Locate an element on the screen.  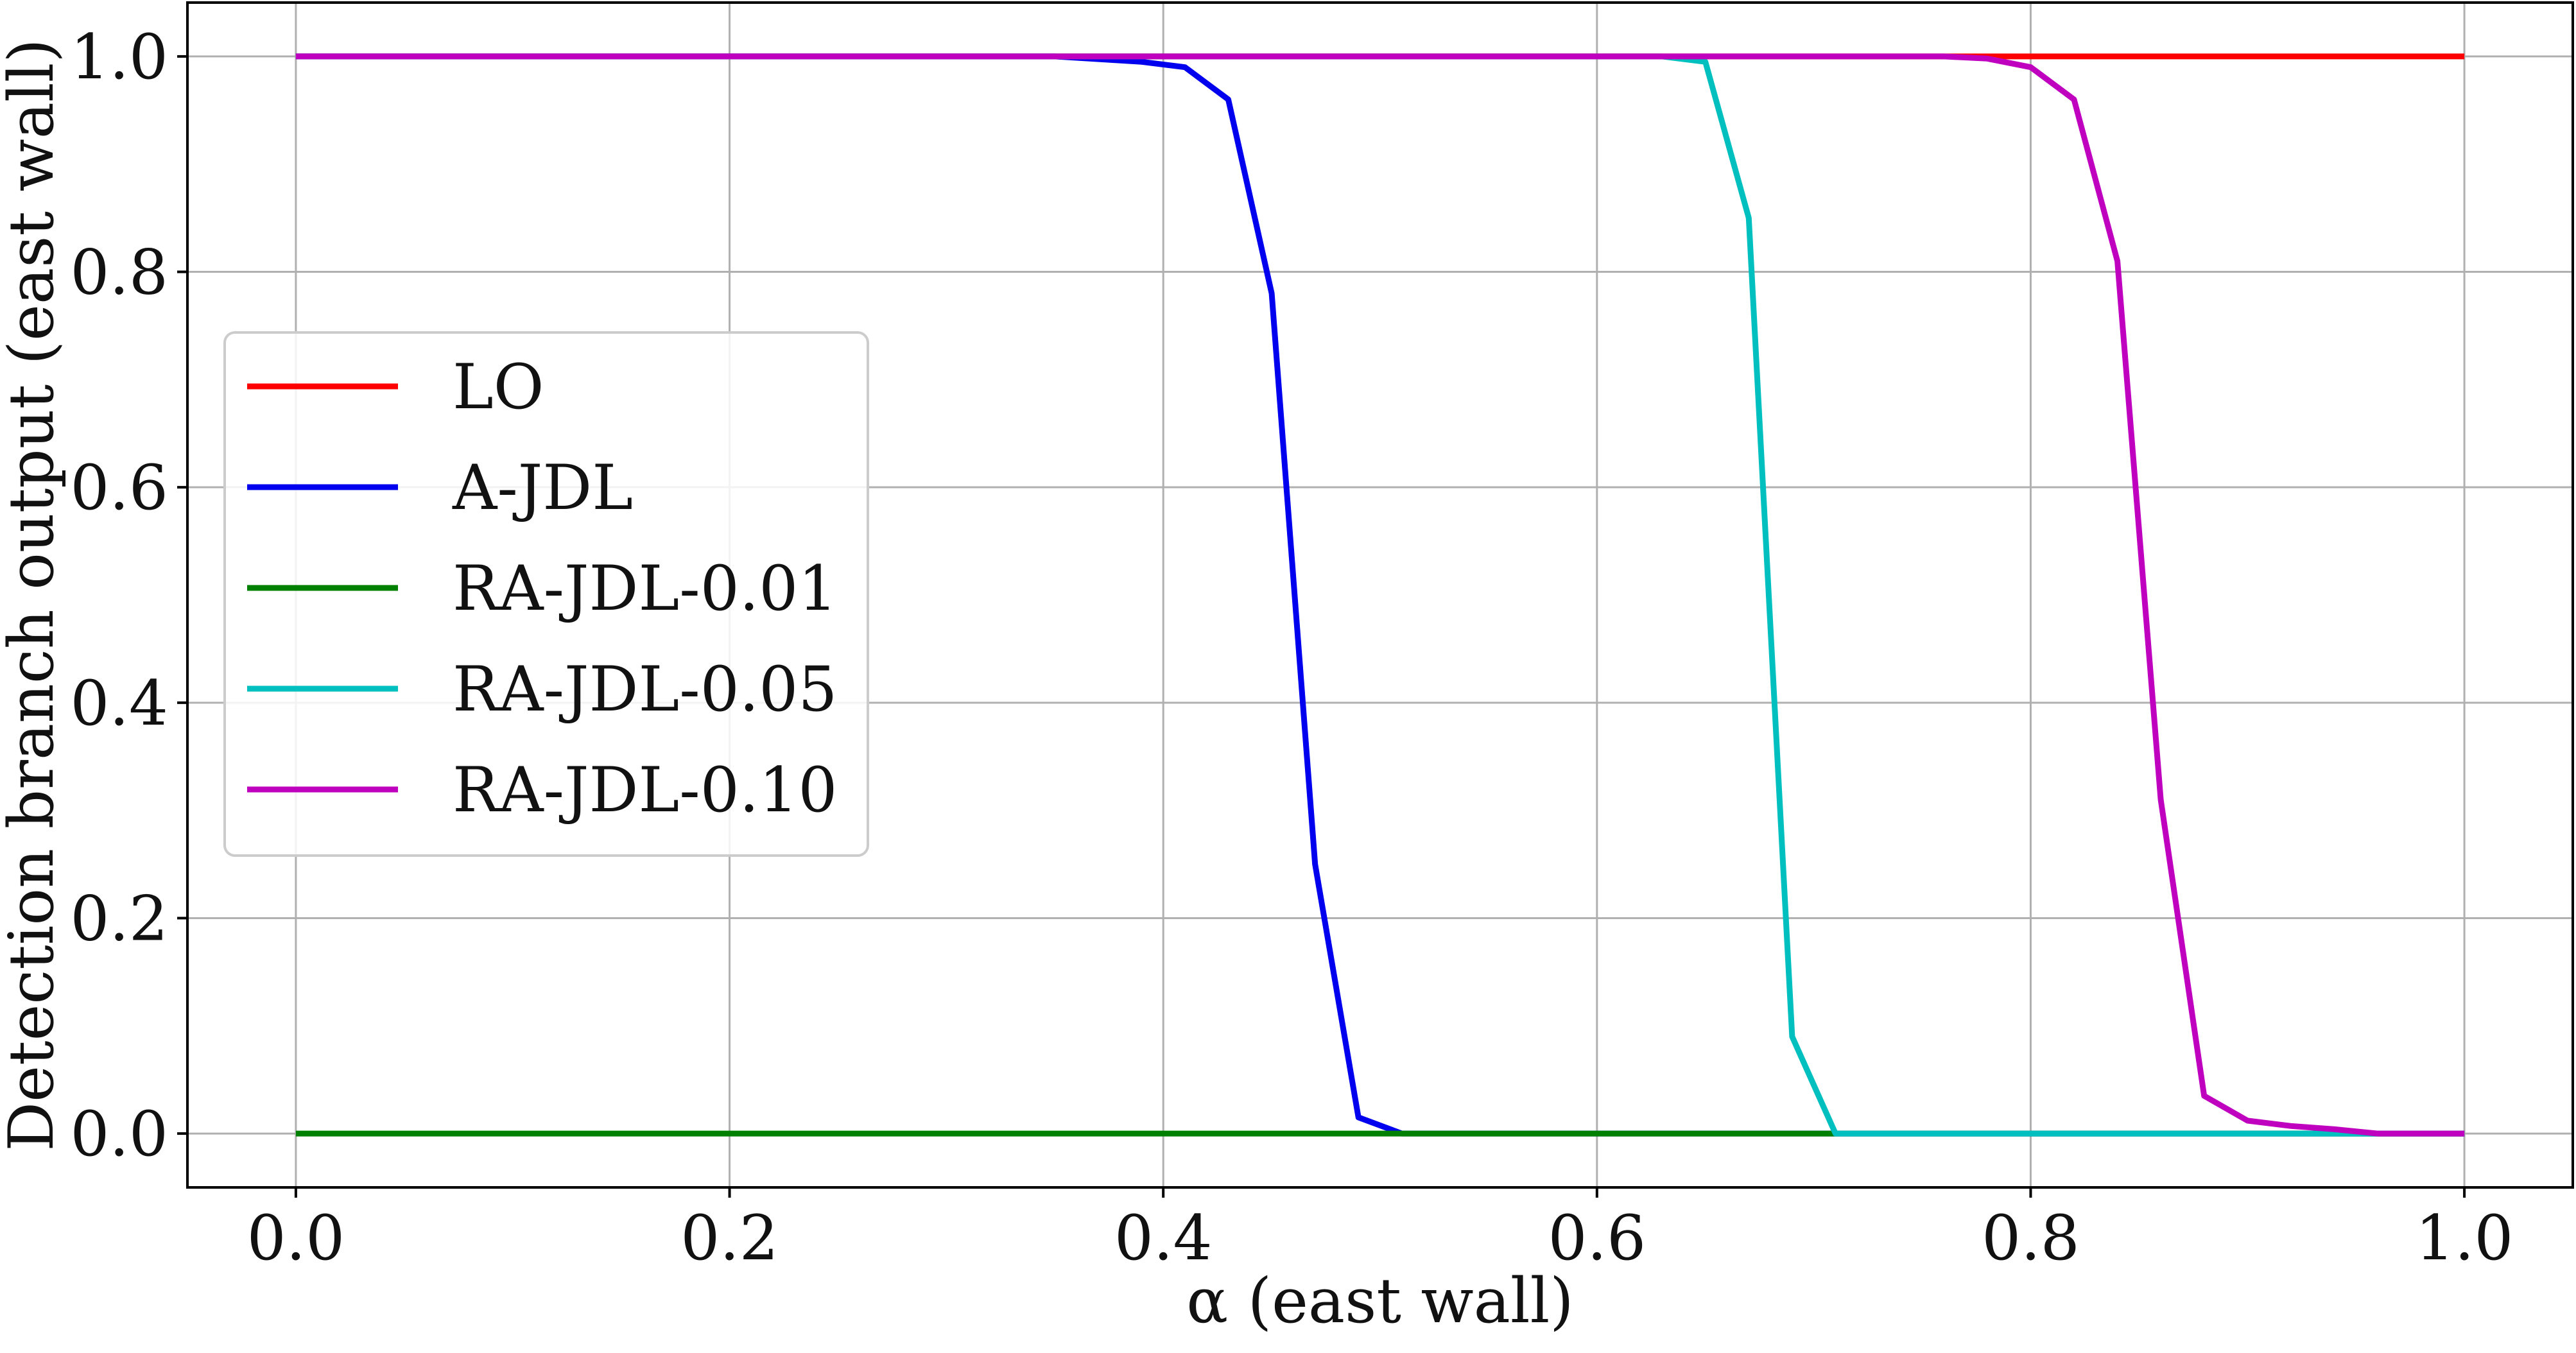
x-axis-label: α (east wall) is located at coordinates (1380, 1301).